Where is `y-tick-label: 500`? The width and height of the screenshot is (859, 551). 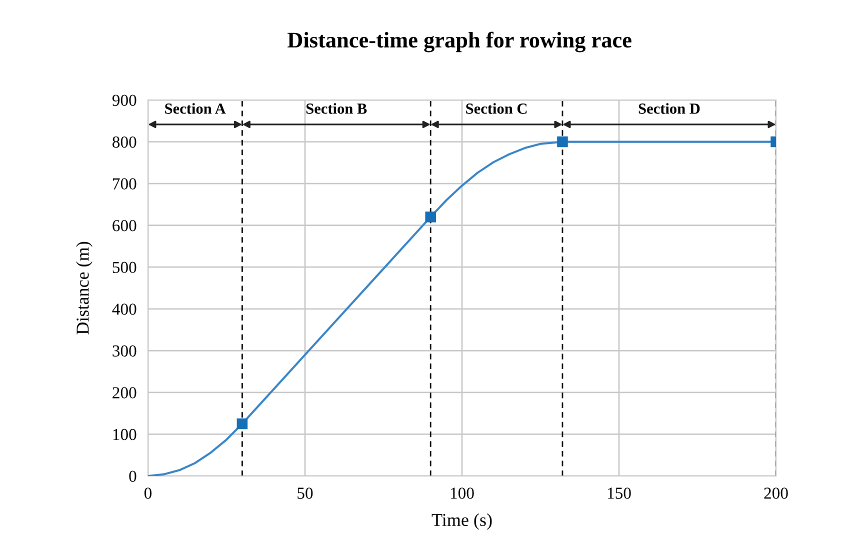 y-tick-label: 500 is located at coordinates (124, 268).